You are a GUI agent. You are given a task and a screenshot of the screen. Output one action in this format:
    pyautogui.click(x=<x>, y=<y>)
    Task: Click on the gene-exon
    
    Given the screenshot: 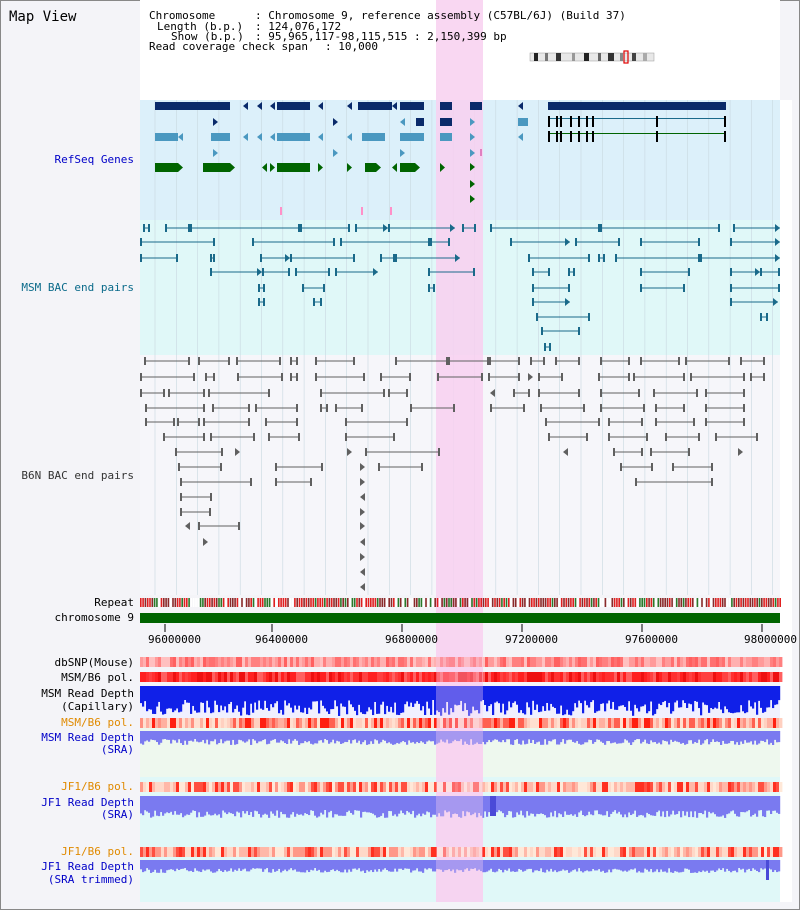 What is the action you would take?
    pyautogui.click(x=407, y=167)
    